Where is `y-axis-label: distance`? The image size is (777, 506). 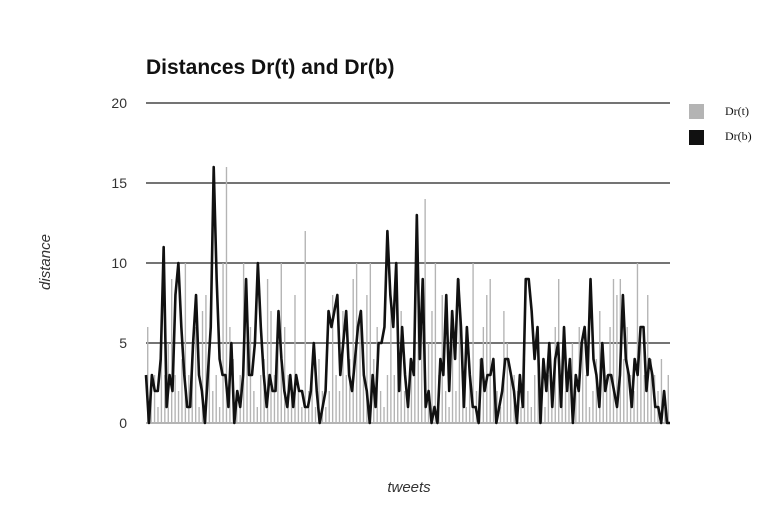
y-axis-label: distance is located at coordinates (45, 262).